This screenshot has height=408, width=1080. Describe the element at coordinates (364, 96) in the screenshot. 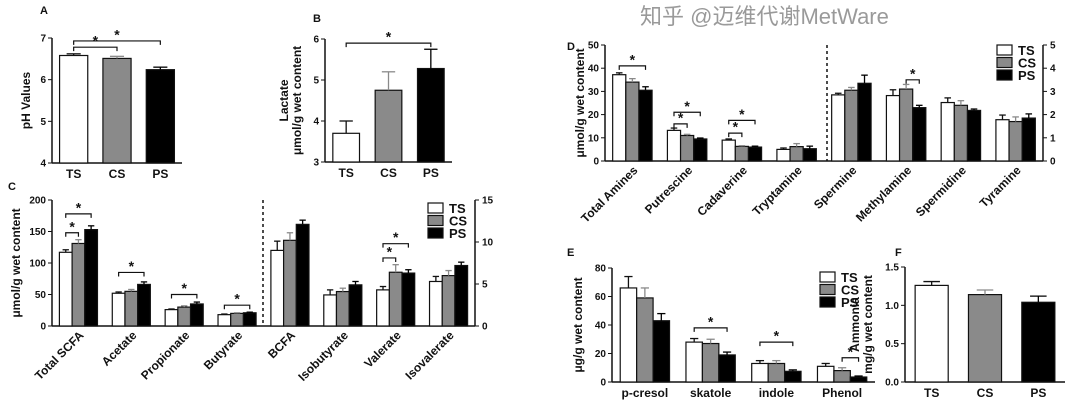

I see `panel-B: B 3 4 5 6 Lactate μmol/g wet content TS CS PS *` at that location.